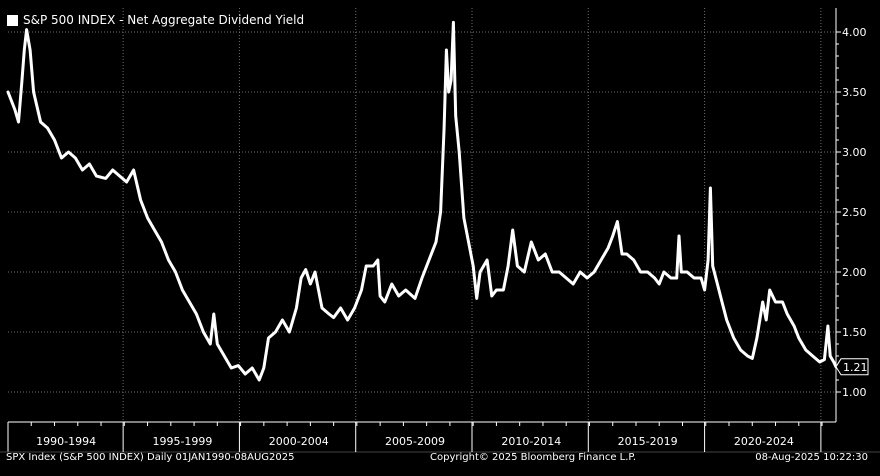 This screenshot has width=880, height=476. I want to click on x-tick-label: 1990-1994, so click(66, 441).